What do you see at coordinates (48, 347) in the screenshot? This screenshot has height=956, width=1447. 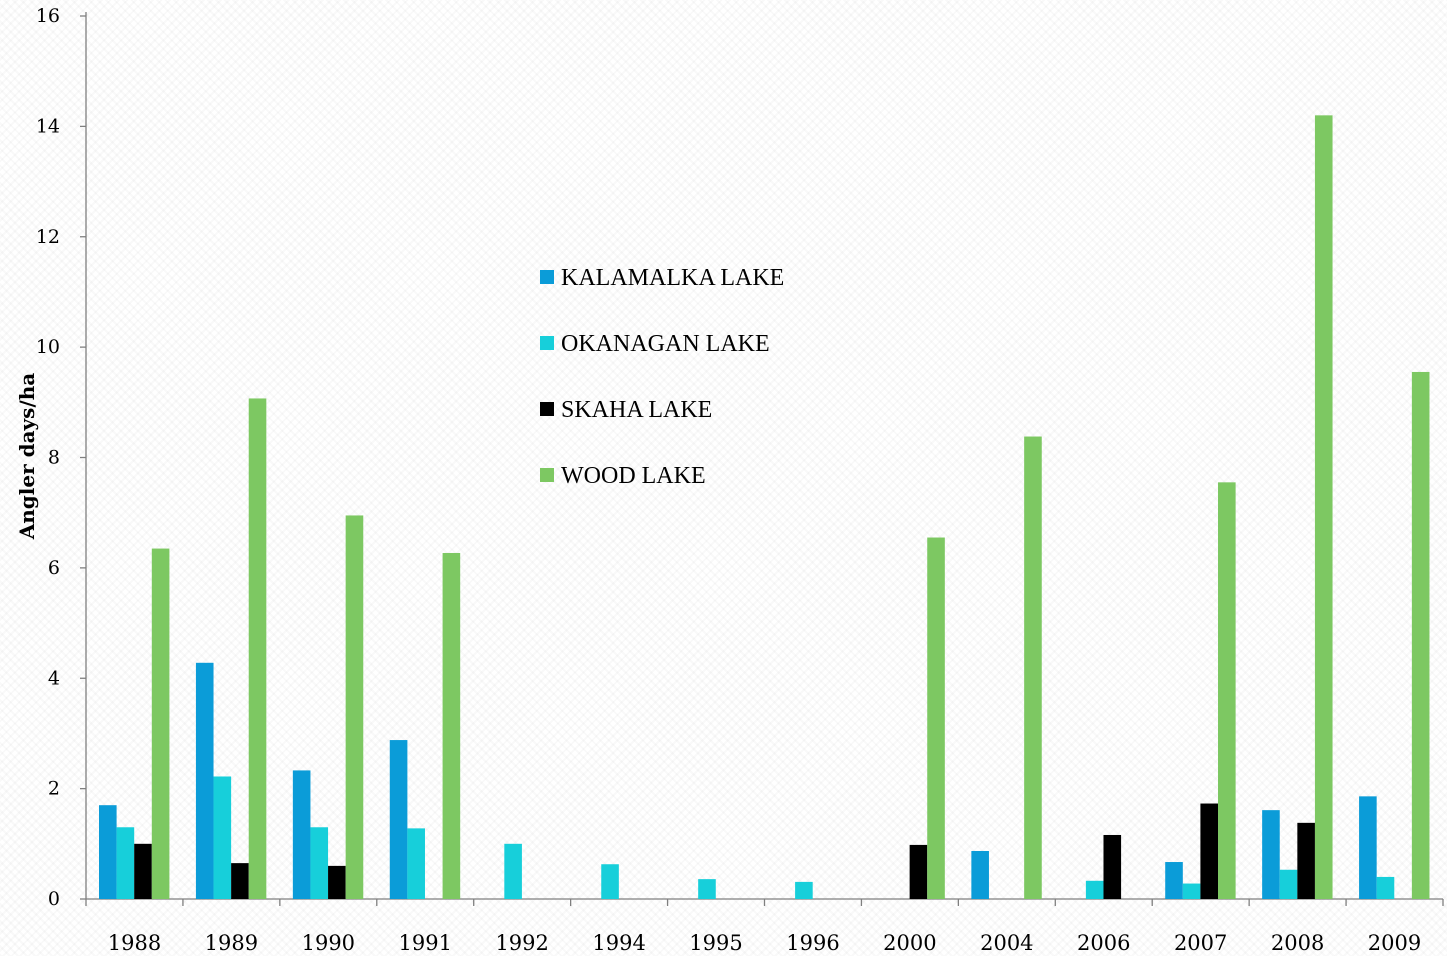 I see `y-tick-label: 10` at bounding box center [48, 347].